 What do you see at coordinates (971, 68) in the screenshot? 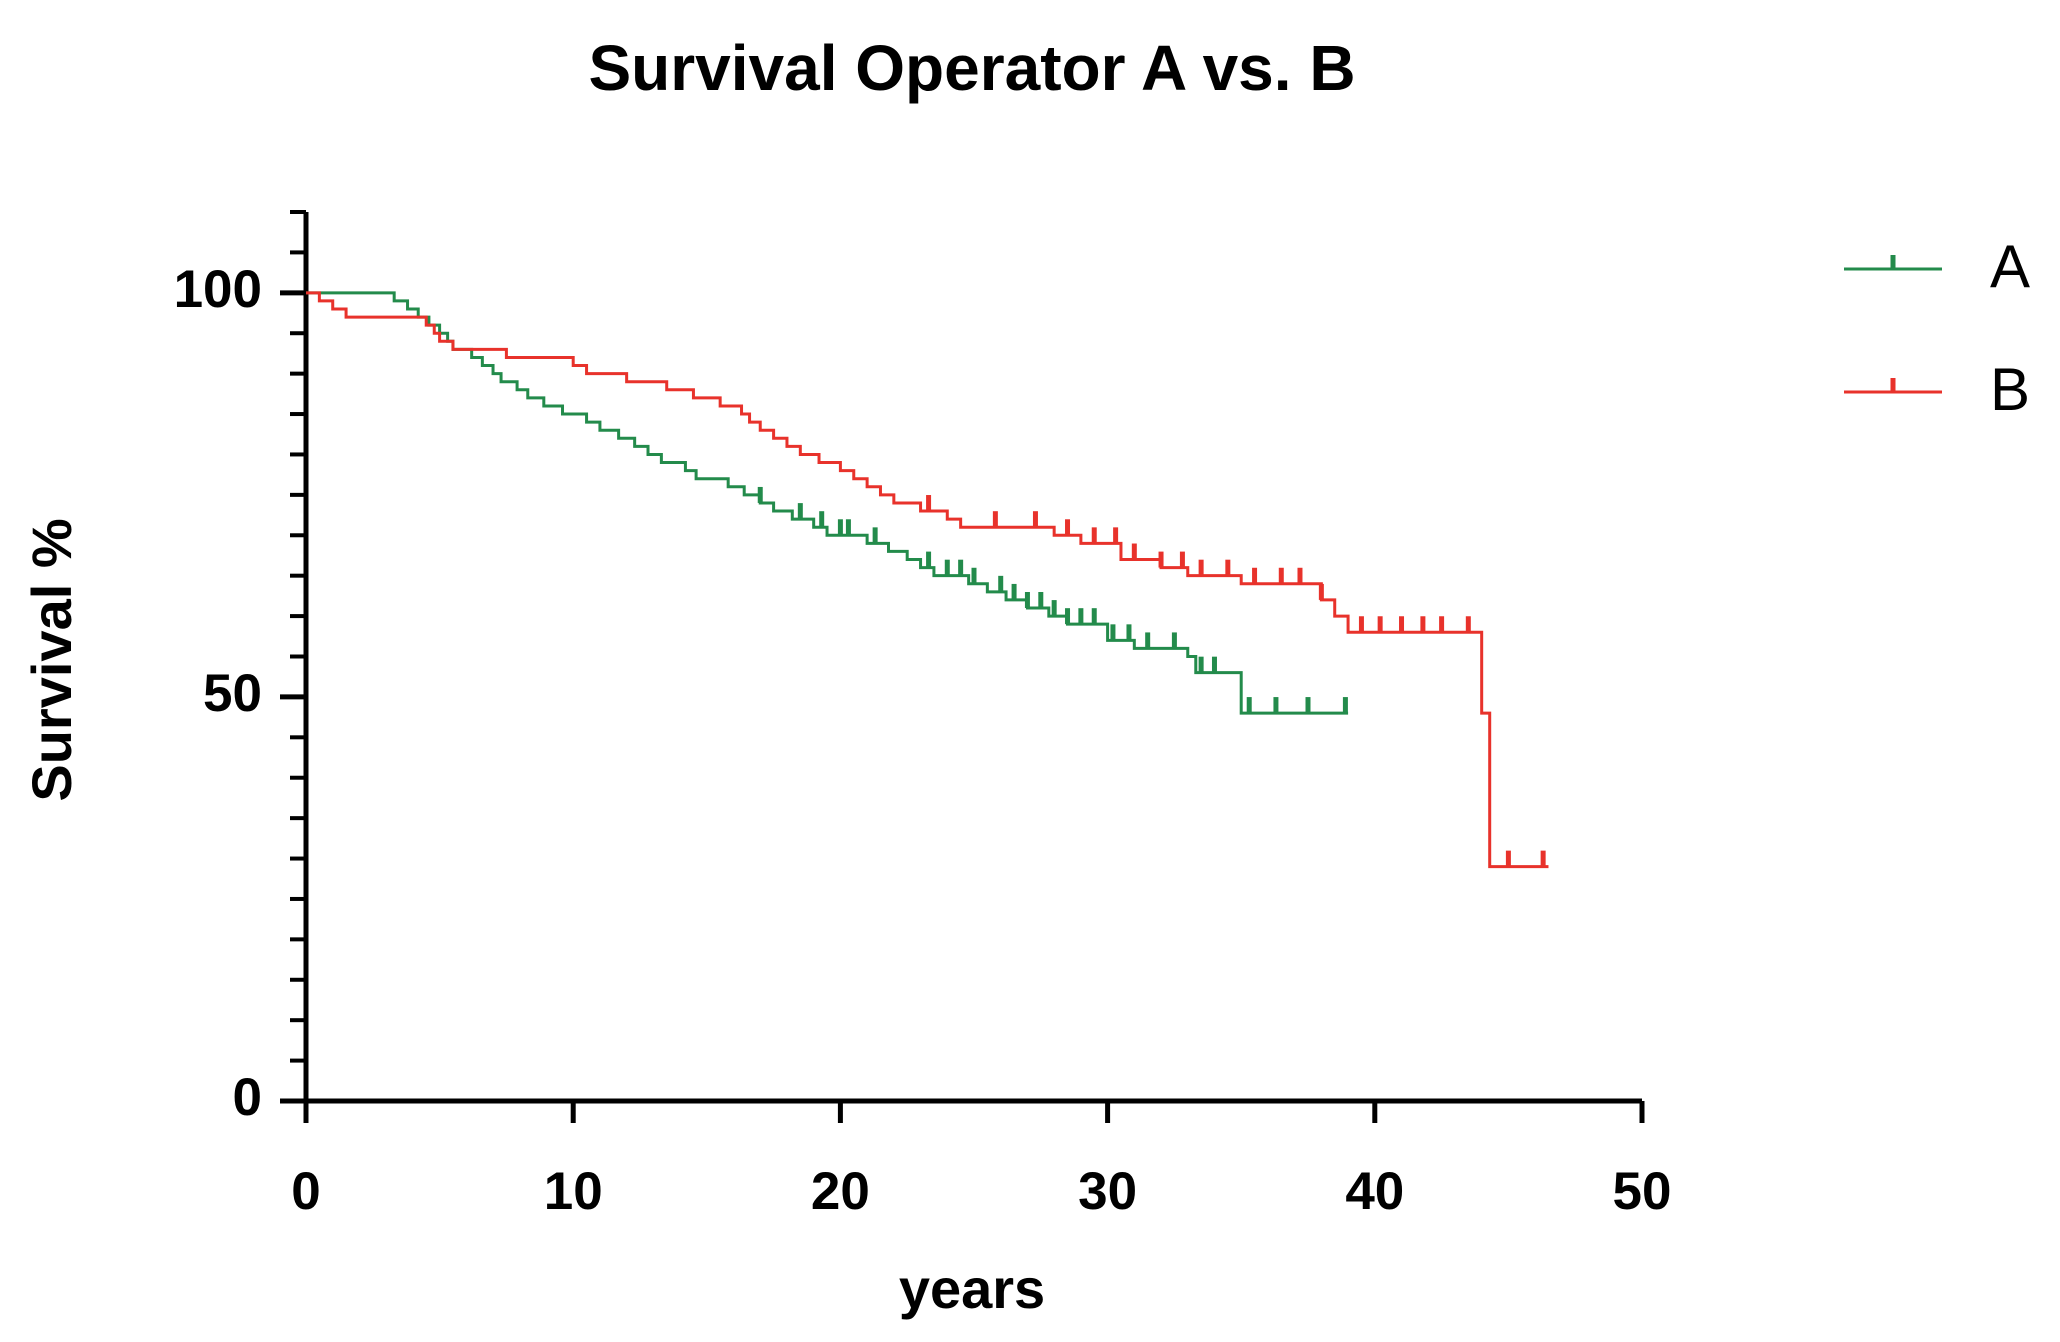
I see `chart-title: Survival Operator A vs. B` at bounding box center [971, 68].